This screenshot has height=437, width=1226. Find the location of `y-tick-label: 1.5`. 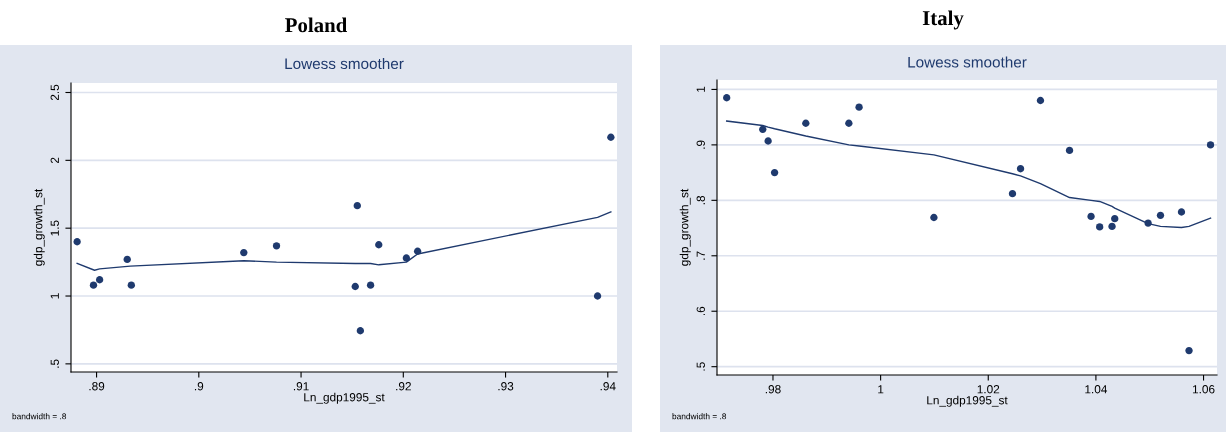

y-tick-label: 1.5 is located at coordinates (54, 228).